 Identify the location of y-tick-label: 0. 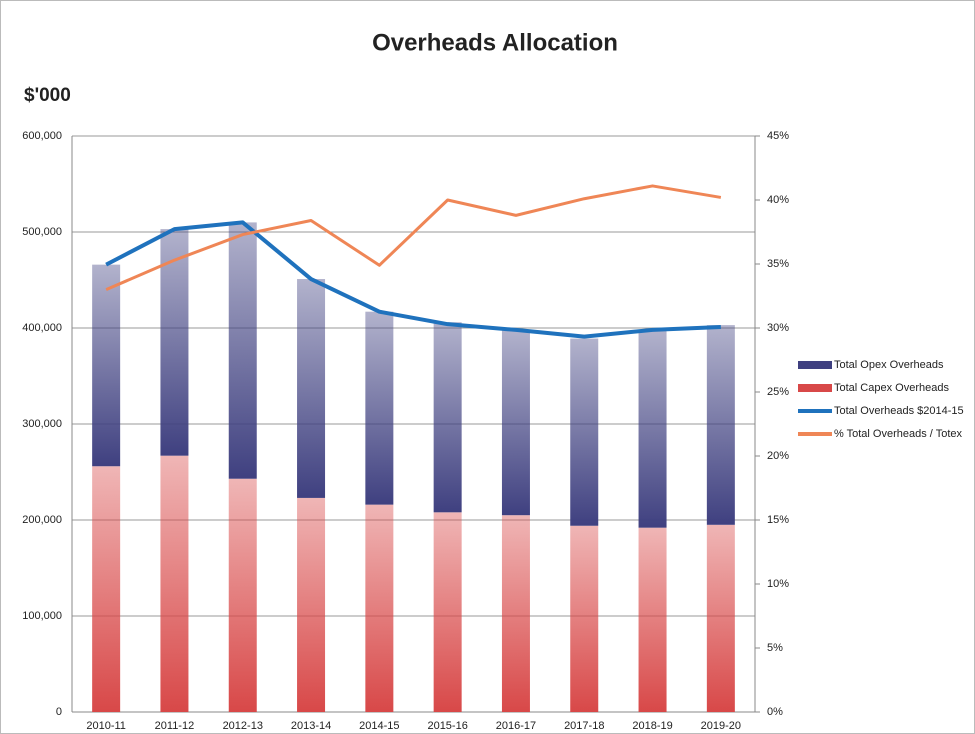
(59, 712).